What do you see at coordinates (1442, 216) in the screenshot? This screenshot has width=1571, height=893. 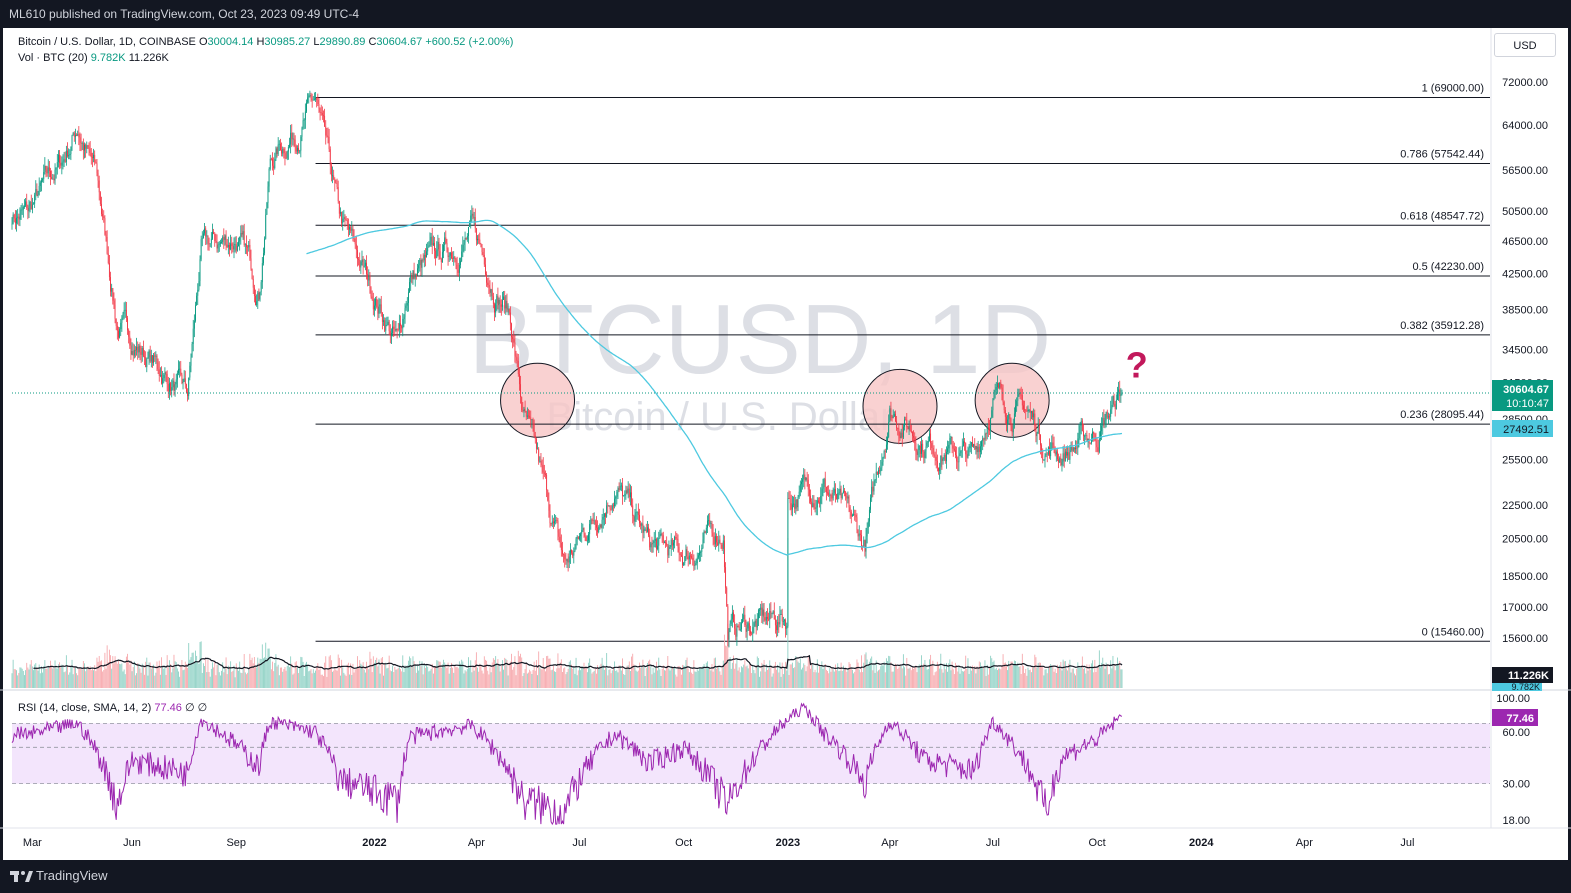 I see `fib-level-label: 0.618 (48547.72)` at bounding box center [1442, 216].